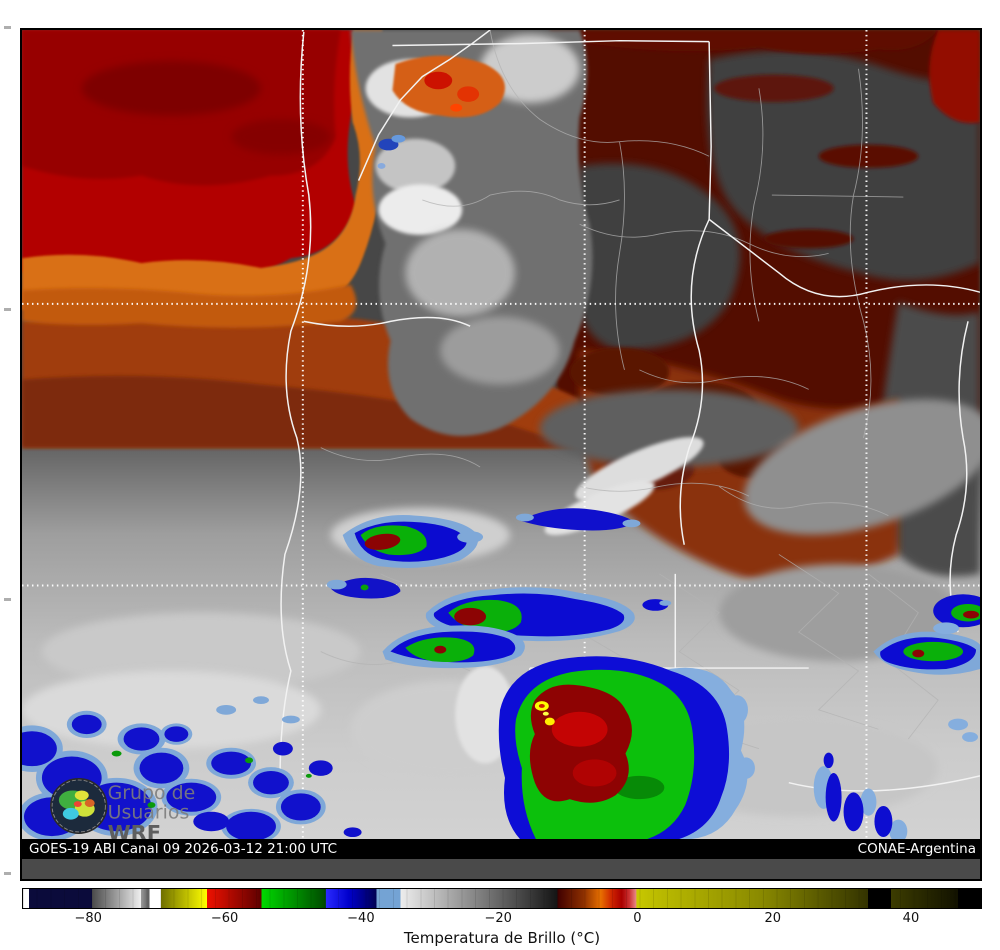 This screenshot has width=1000, height=950. What do you see at coordinates (363, 588) in the screenshot?
I see `storm-cell-a2` at bounding box center [363, 588].